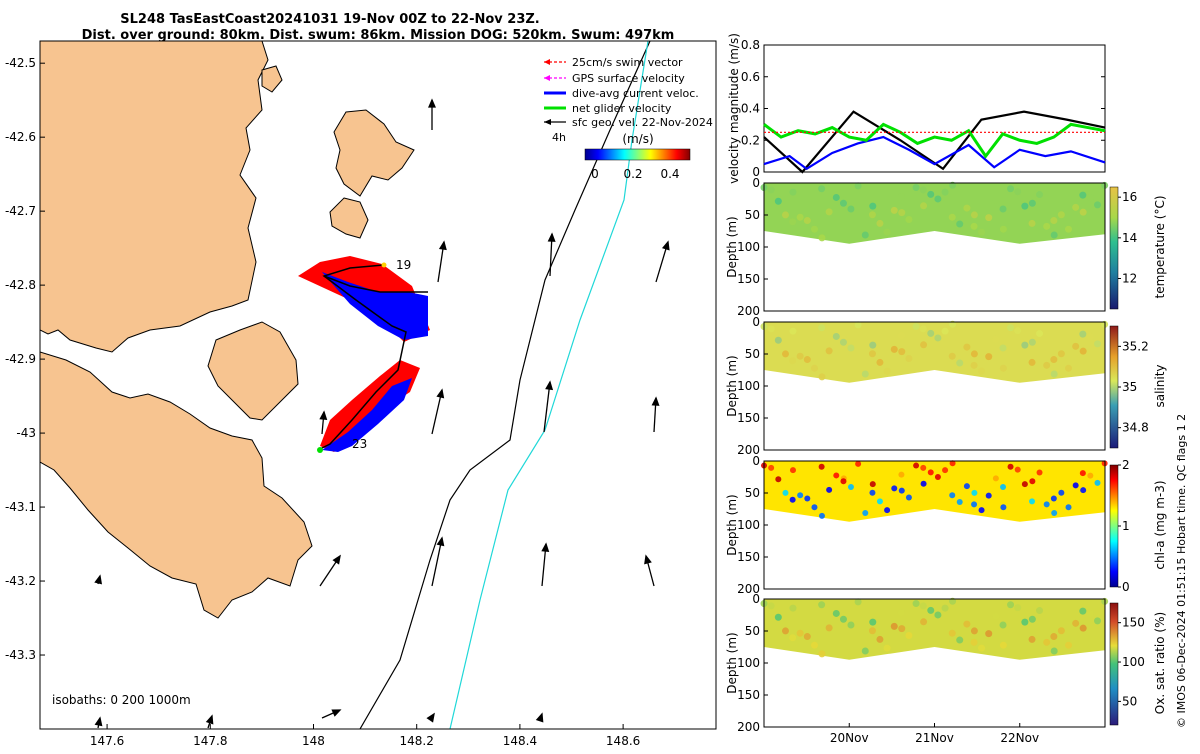 Image resolution: width=1200 pixels, height=754 pixels. Describe the element at coordinates (349, 218) in the screenshot. I see `land-island-south` at that location.